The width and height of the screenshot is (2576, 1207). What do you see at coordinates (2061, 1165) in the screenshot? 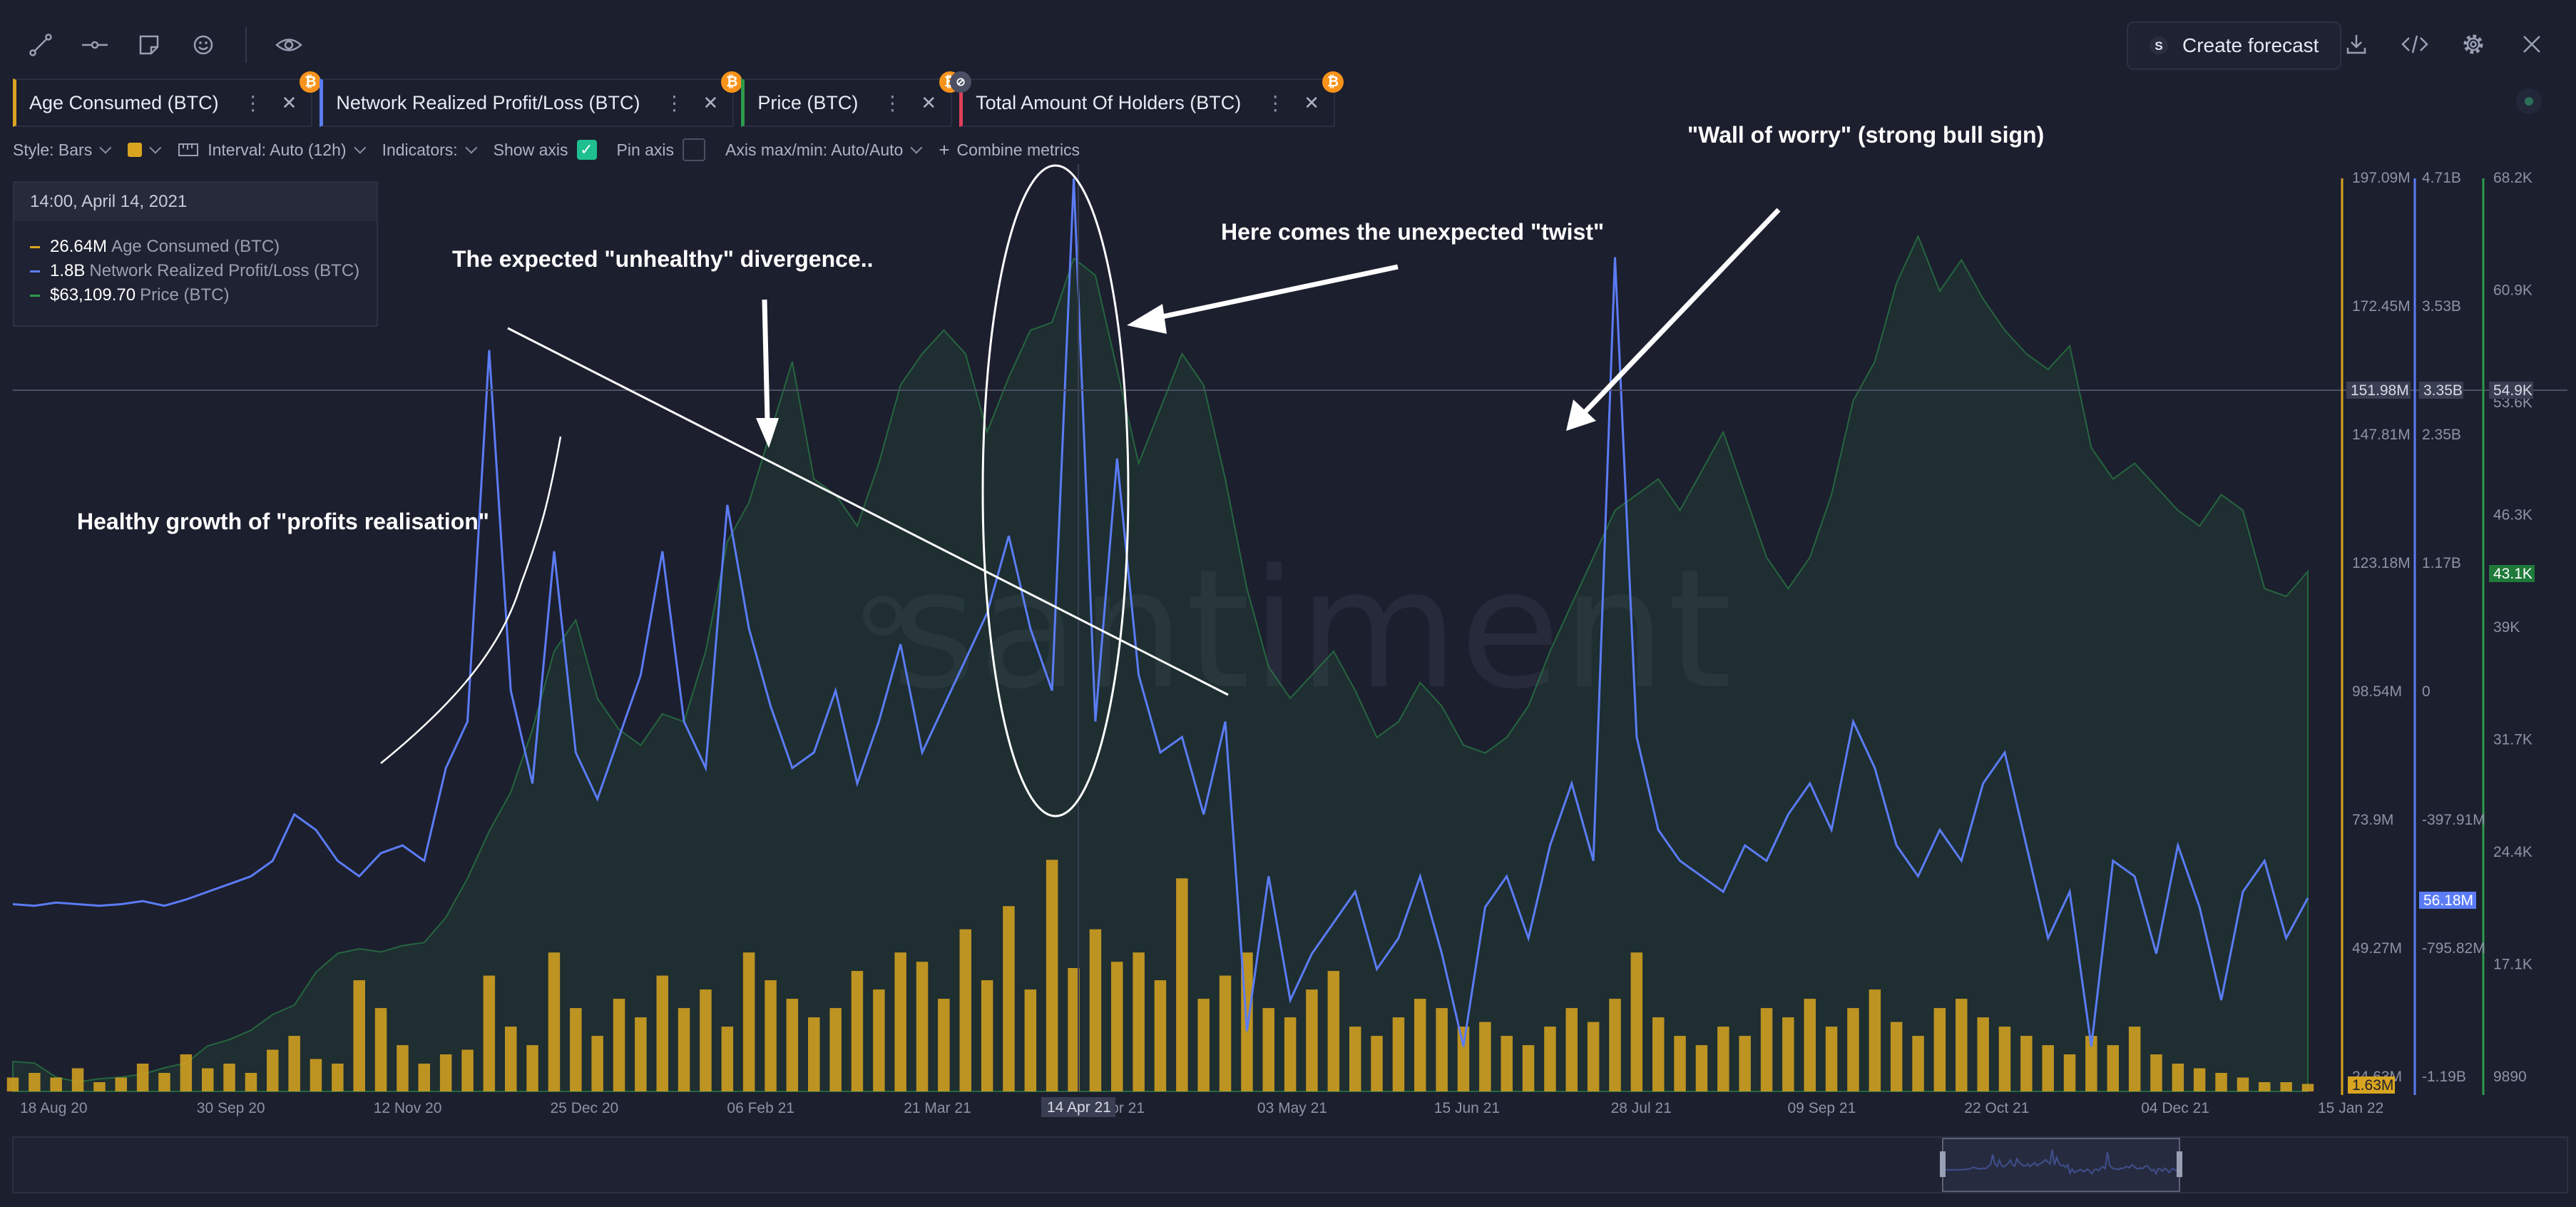
I see `navigator-selection` at bounding box center [2061, 1165].